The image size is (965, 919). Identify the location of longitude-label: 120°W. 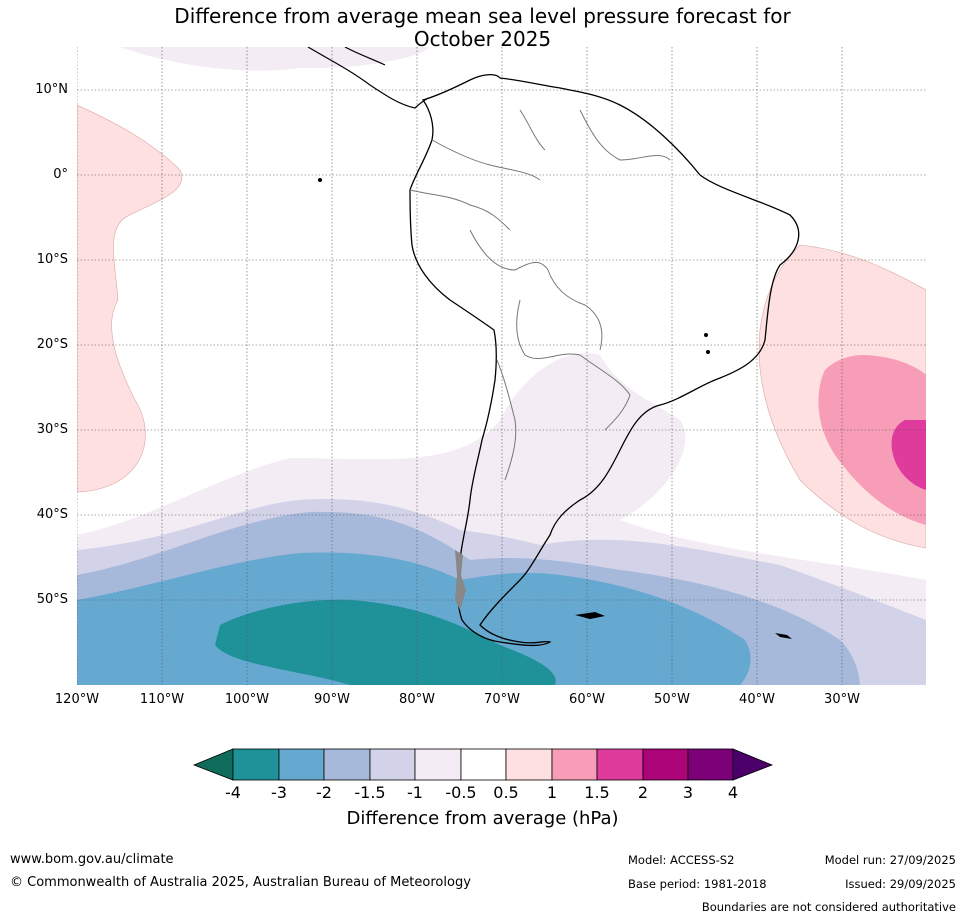
(77, 699).